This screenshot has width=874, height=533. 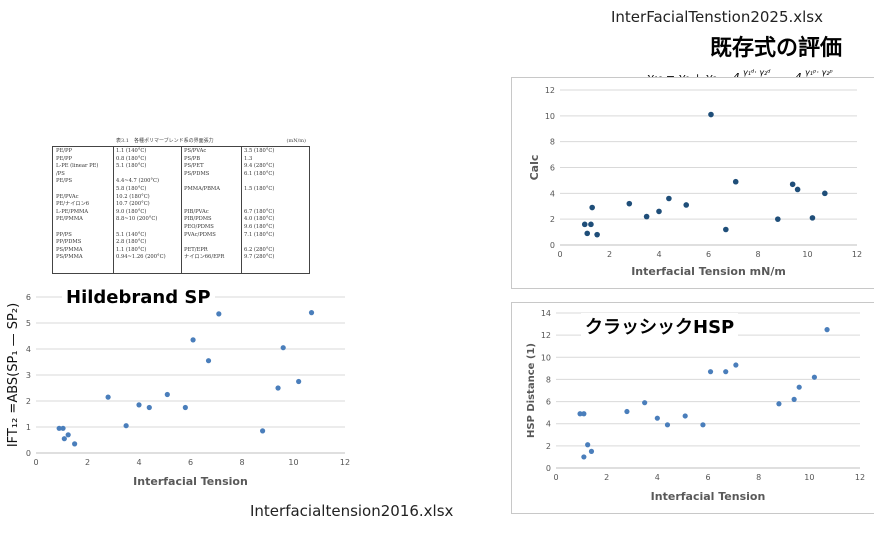 I want to click on y-axis-label: IFT₁₂ =ABS(SP₁ — SP₂), so click(x=13, y=375).